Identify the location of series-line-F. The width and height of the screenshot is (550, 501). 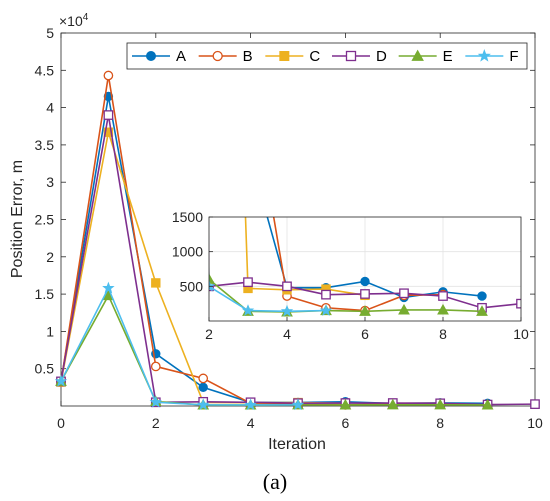
(179, 346).